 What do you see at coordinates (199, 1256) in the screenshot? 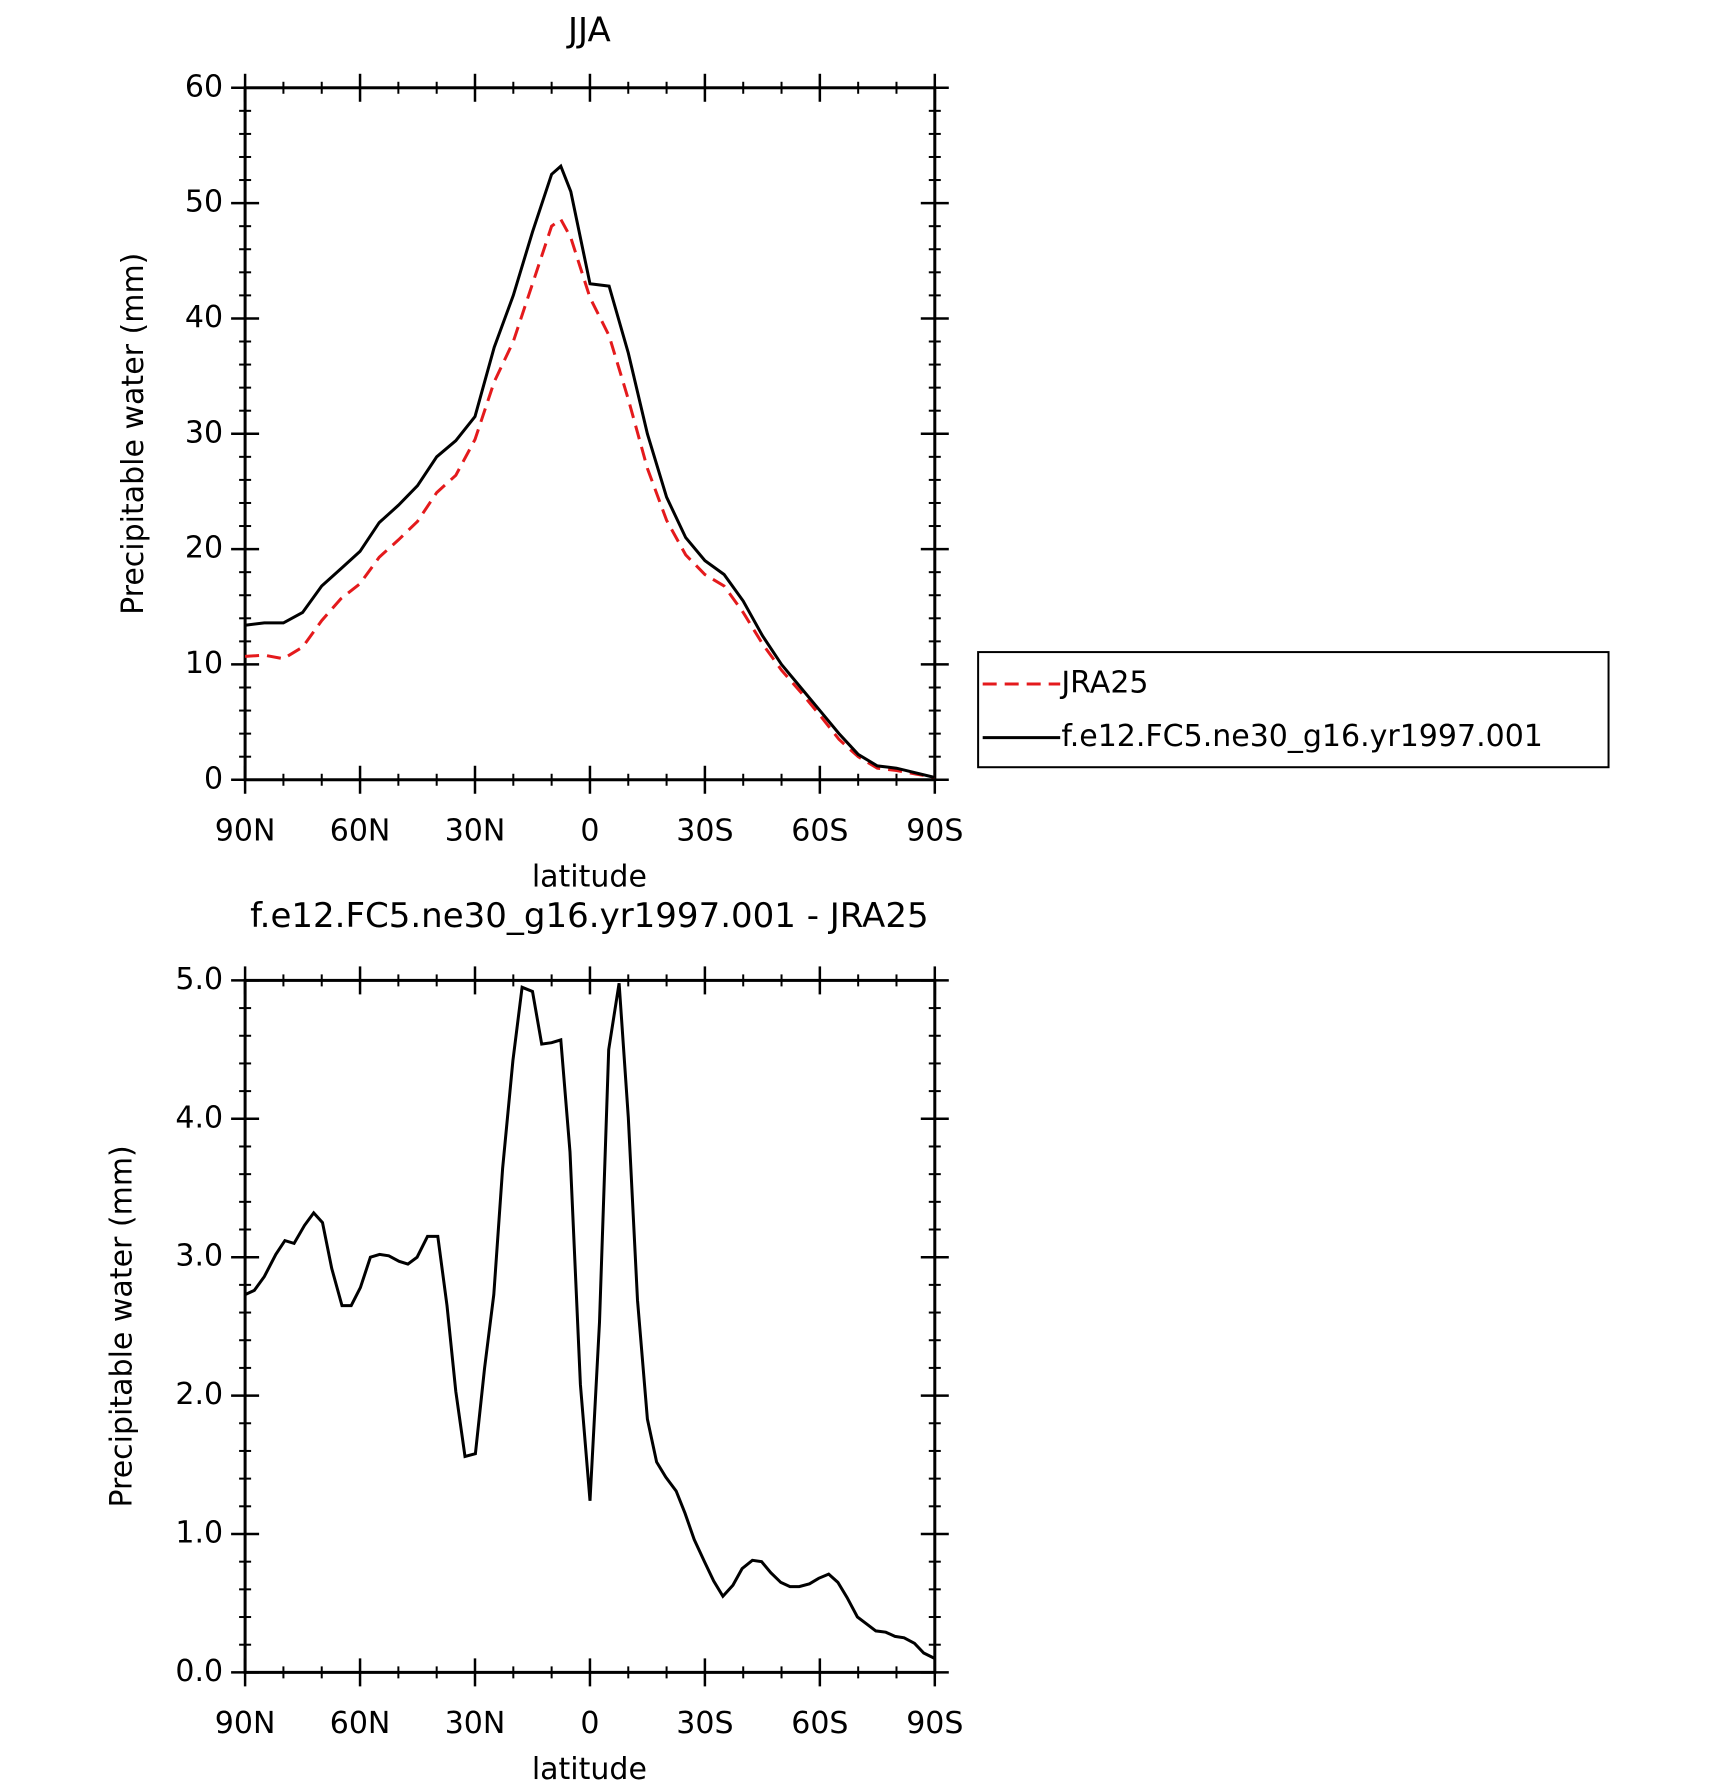
I see `y-tick-label: 3.0` at bounding box center [199, 1256].